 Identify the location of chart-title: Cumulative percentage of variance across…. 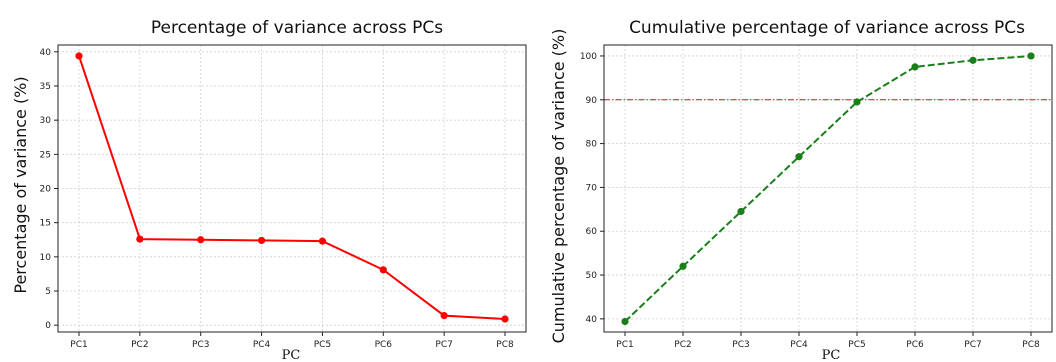
(827, 28).